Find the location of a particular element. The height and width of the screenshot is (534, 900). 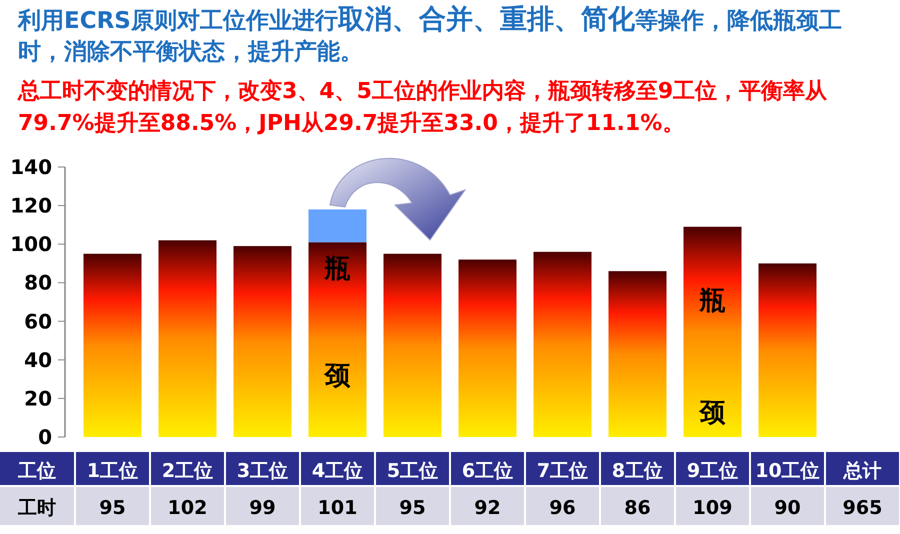

y-tick-label: 40 is located at coordinates (38, 360).